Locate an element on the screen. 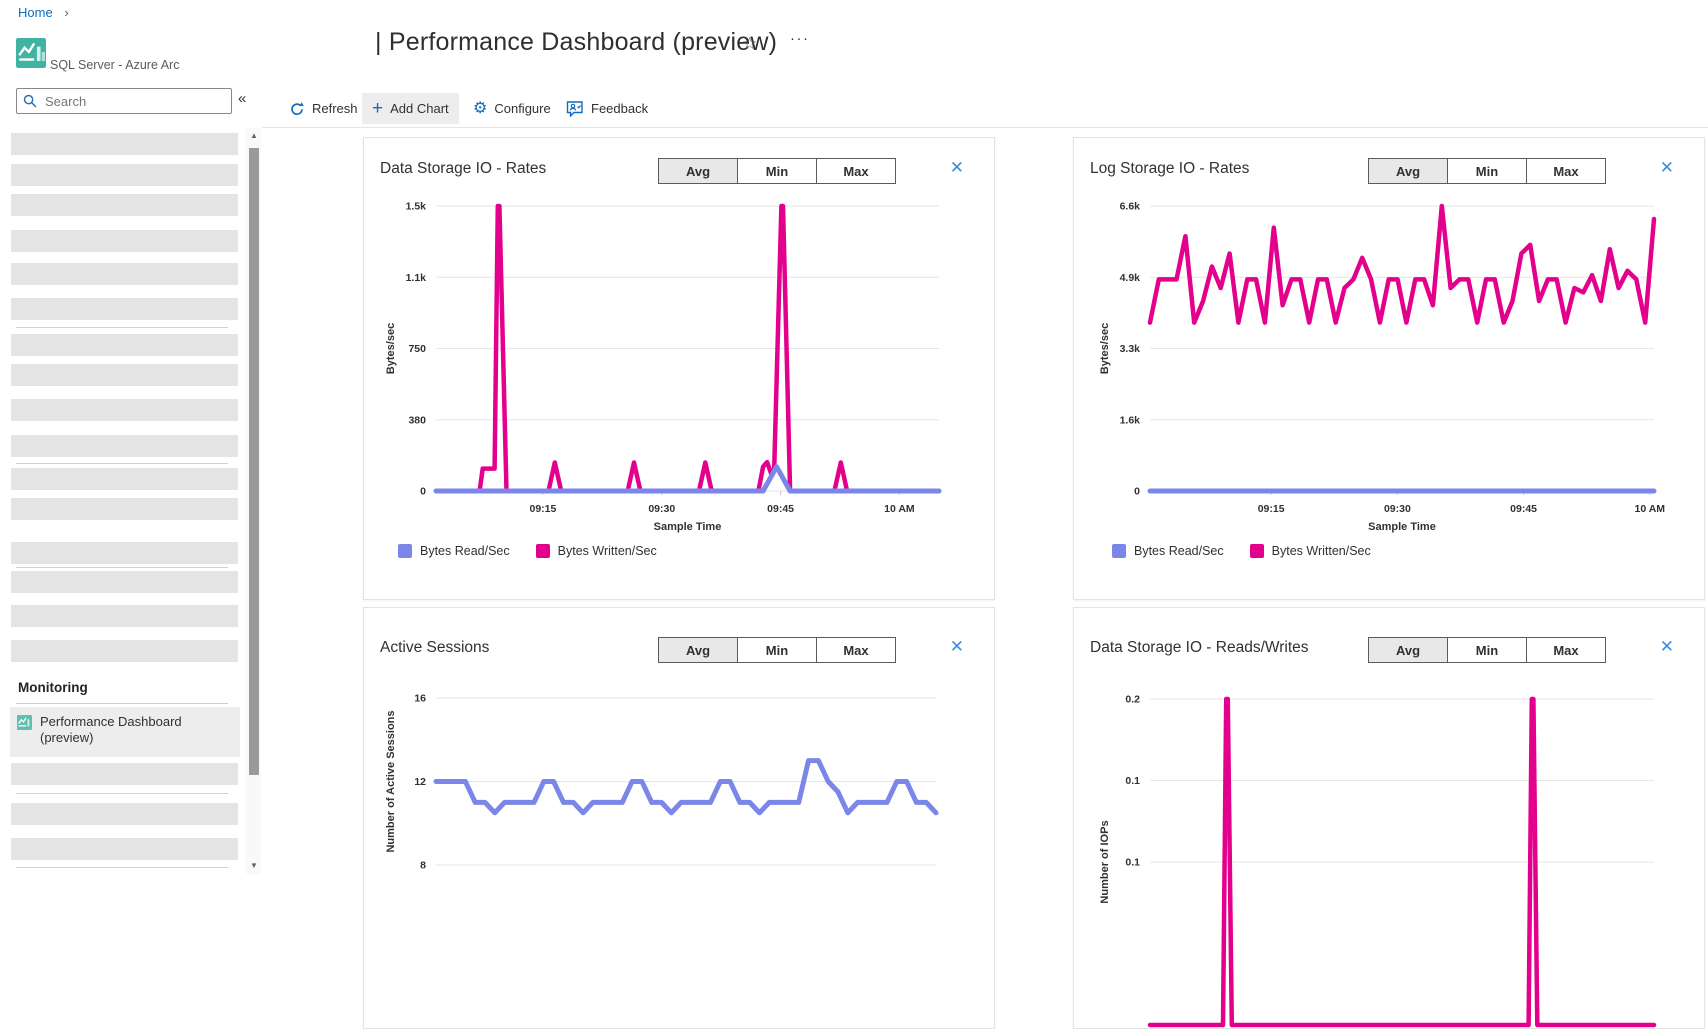 This screenshot has height=1029, width=1708. svg-text: 09:30 is located at coordinates (1397, 509).